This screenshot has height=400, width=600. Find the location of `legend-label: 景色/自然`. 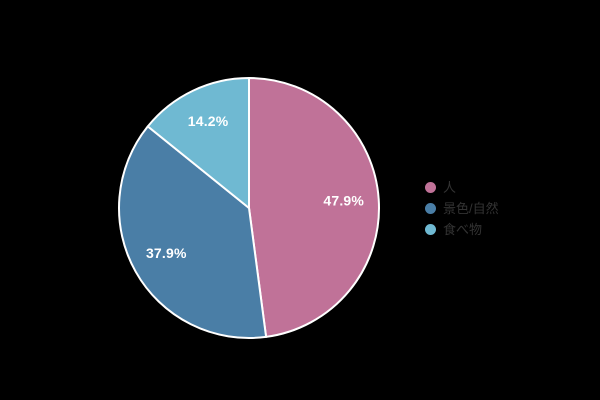

legend-label: 景色/自然 is located at coordinates (471, 208).